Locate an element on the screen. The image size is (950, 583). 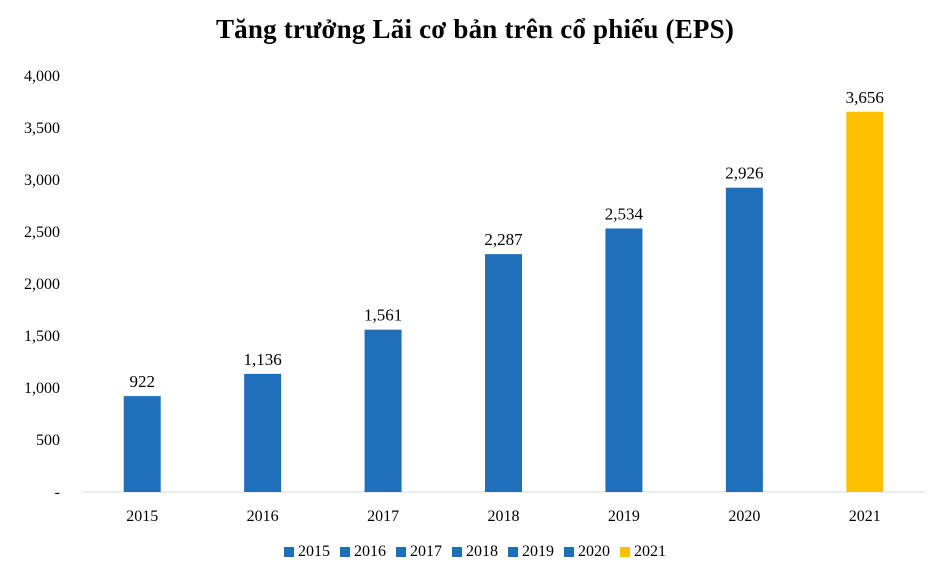
y-tick-label: 1,500 is located at coordinates (42, 336).